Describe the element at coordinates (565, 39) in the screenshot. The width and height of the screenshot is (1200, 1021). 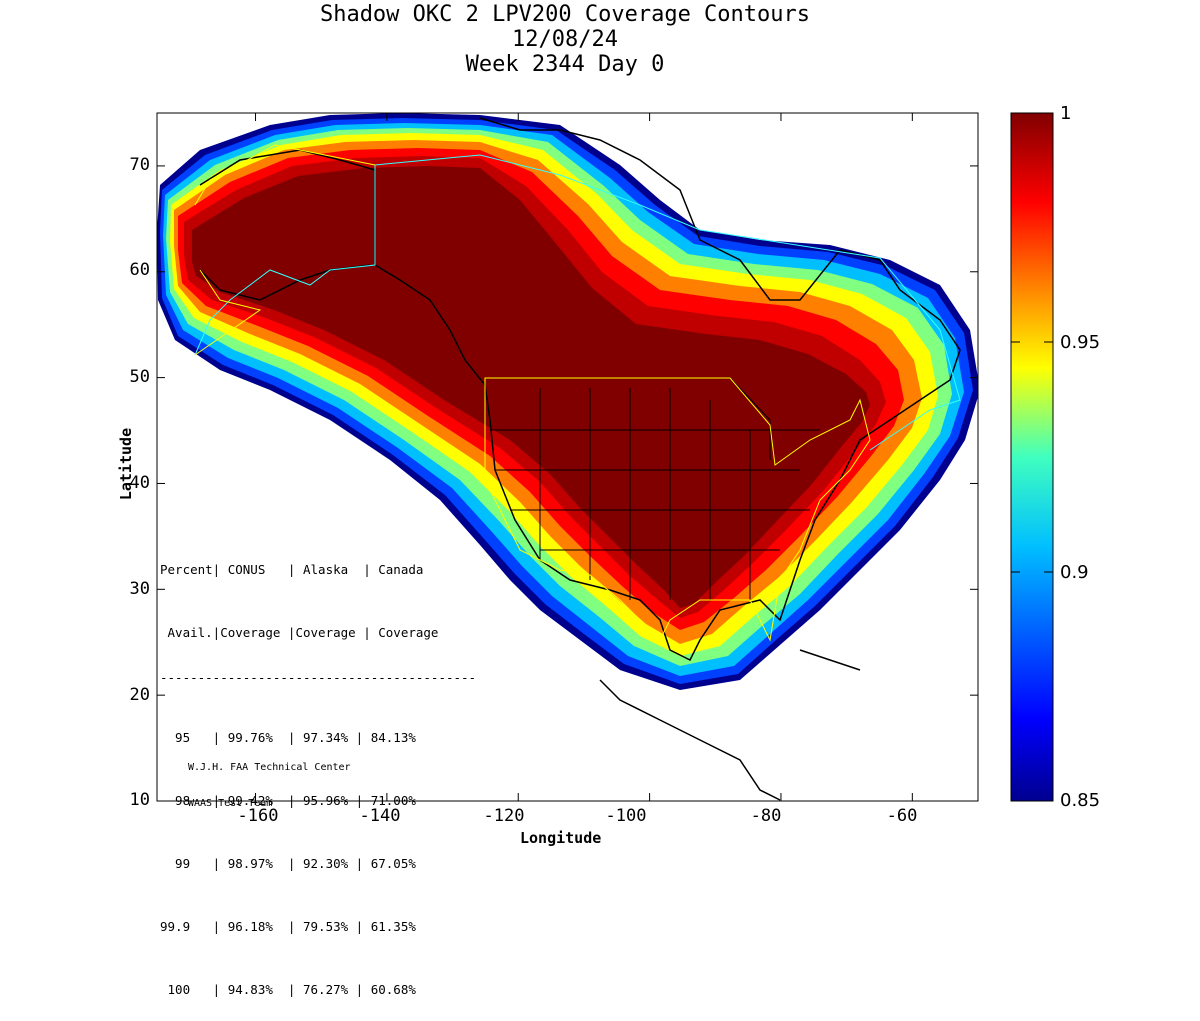
I see `chart-date: 12/08/24` at that location.